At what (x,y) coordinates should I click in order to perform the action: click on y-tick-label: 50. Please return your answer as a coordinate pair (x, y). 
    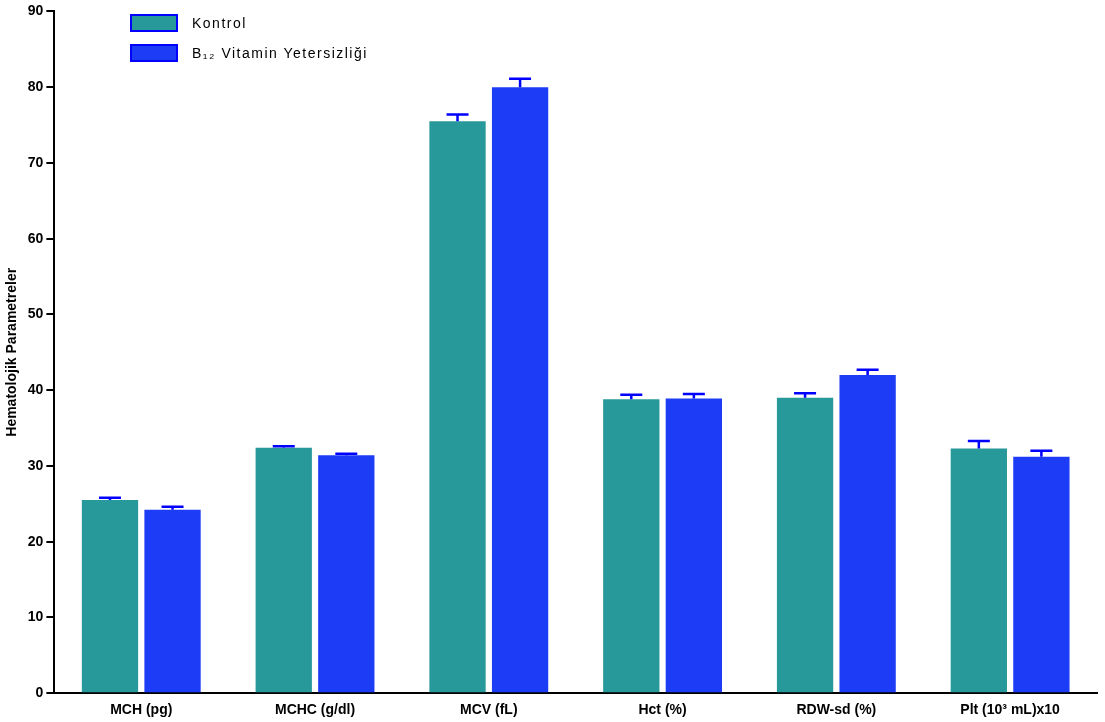
    Looking at the image, I should click on (35, 313).